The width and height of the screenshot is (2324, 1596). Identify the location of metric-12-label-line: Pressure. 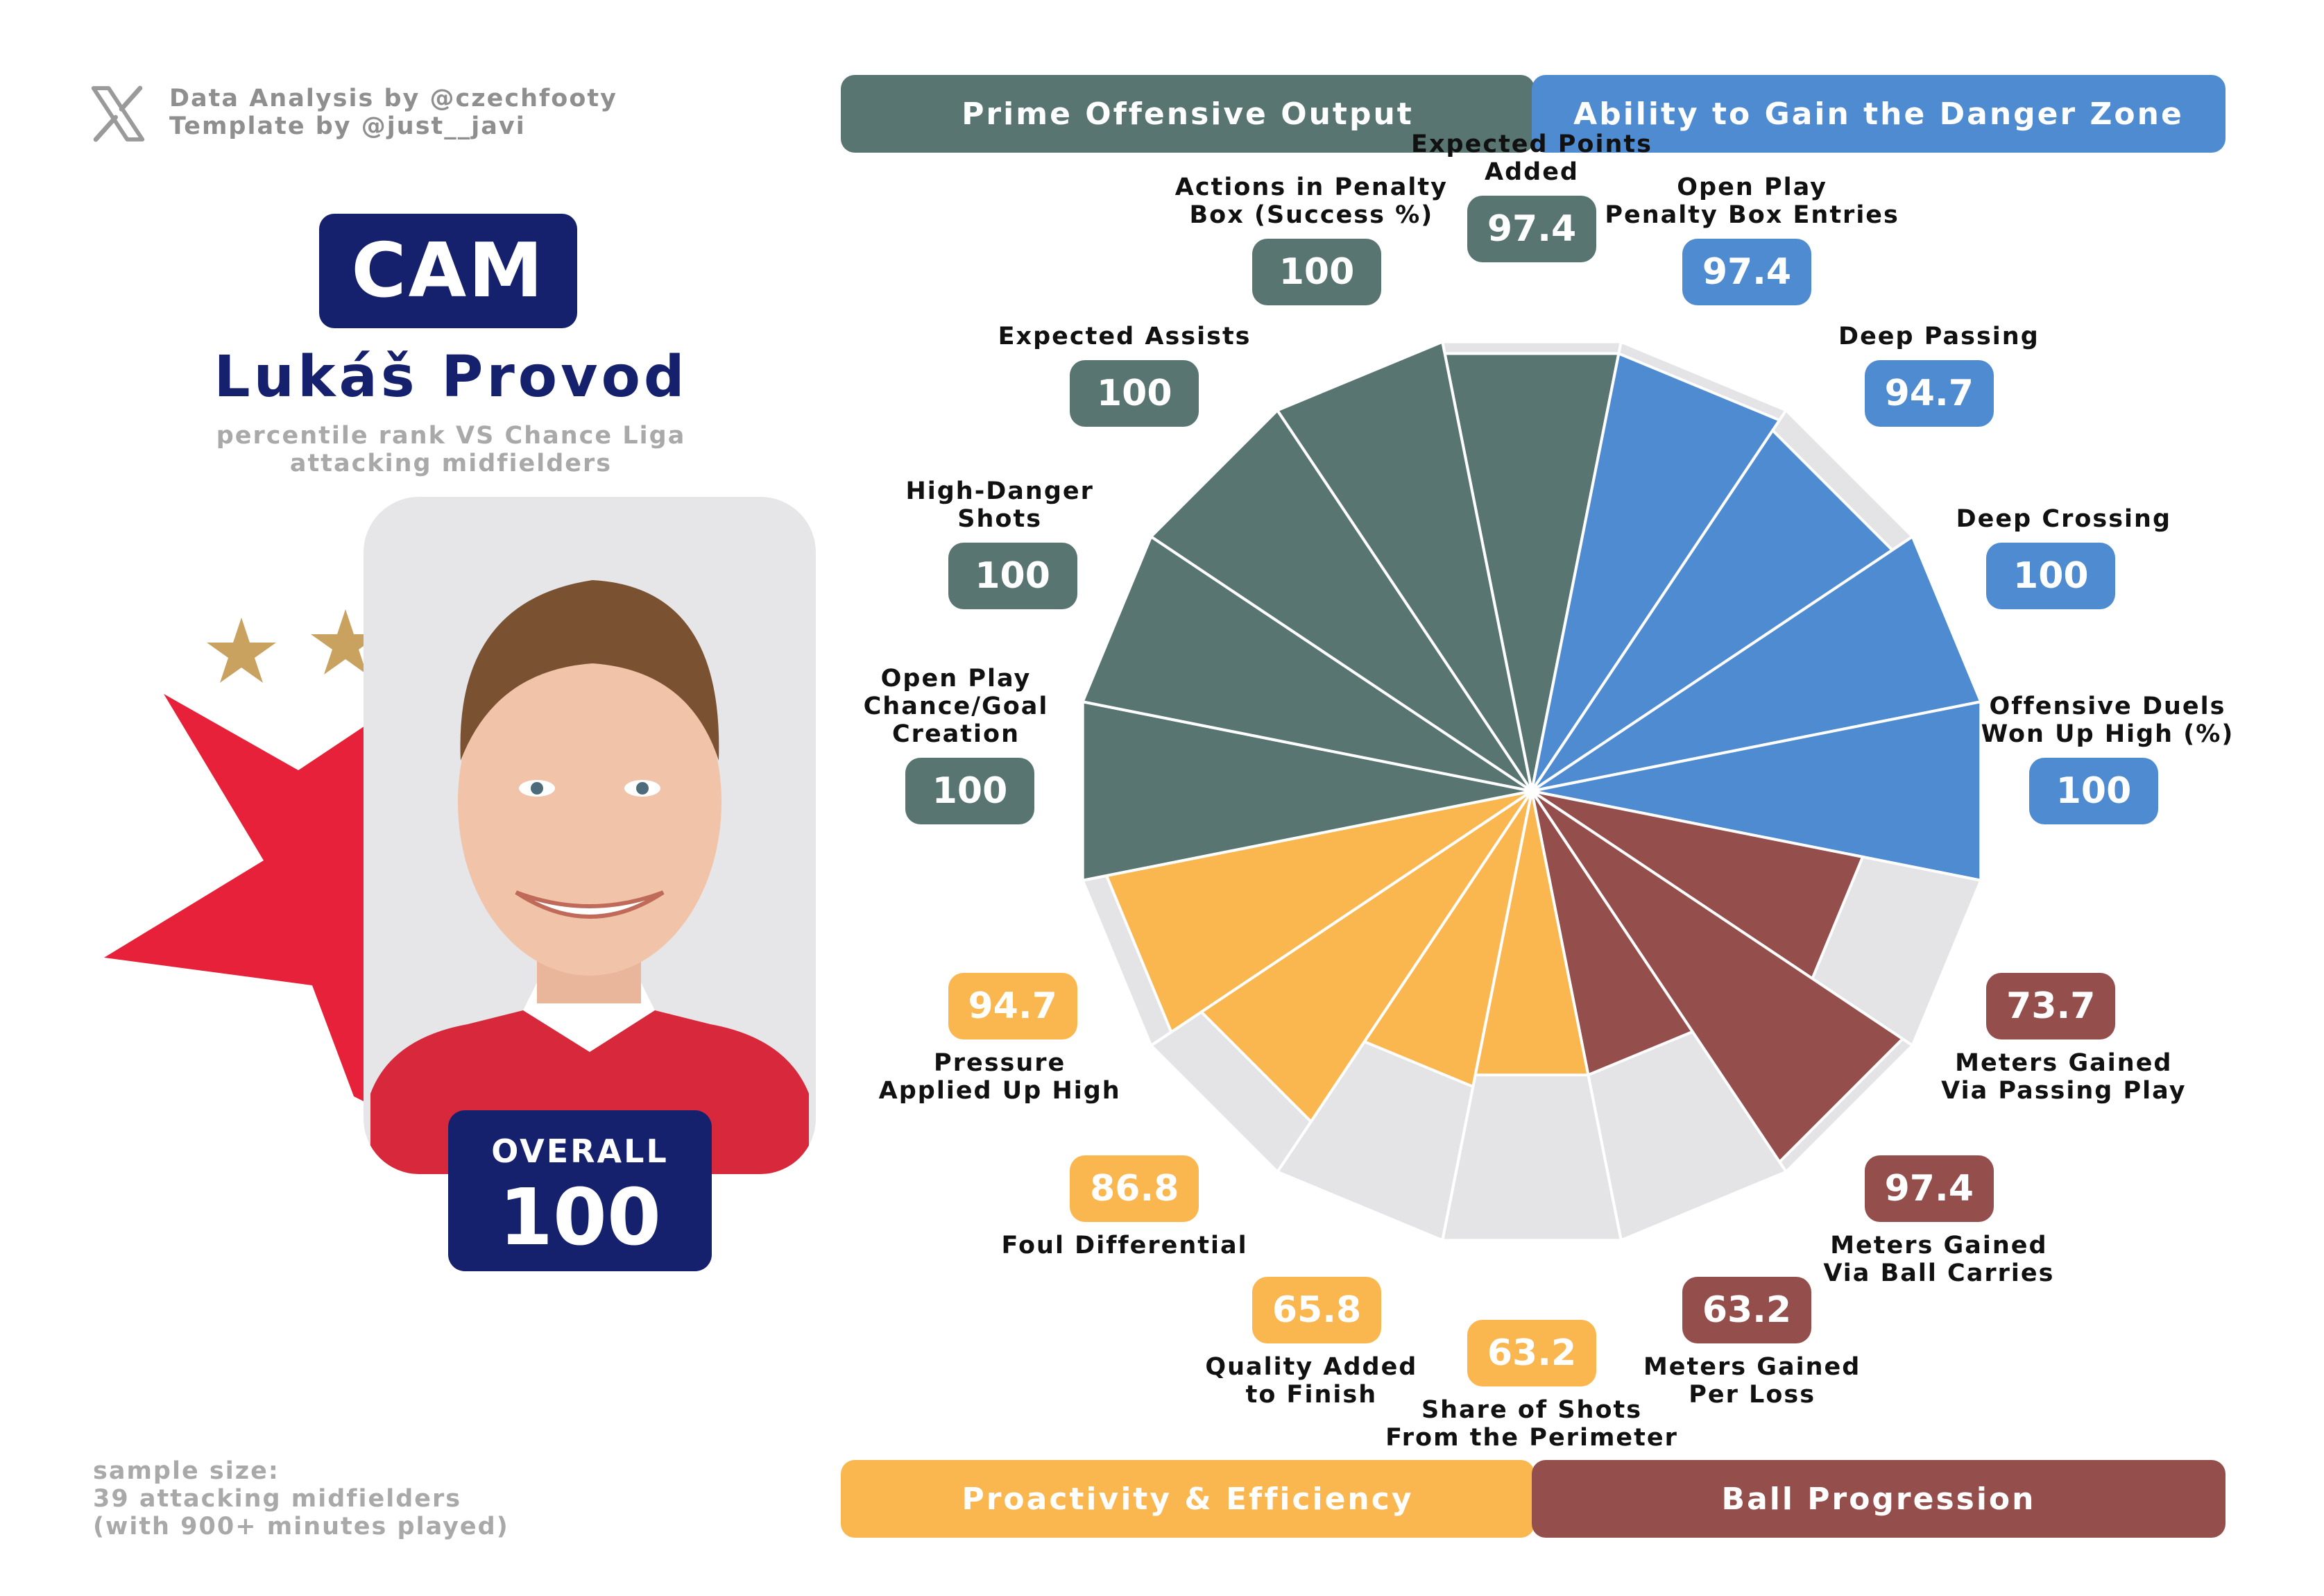
(1000, 1063).